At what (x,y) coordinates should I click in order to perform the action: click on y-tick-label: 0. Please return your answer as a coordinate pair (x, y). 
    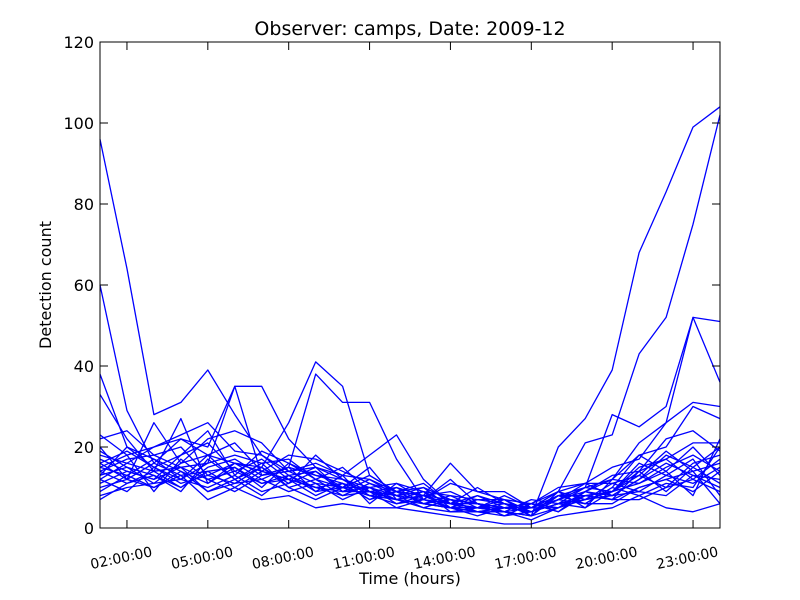
    Looking at the image, I should click on (89, 528).